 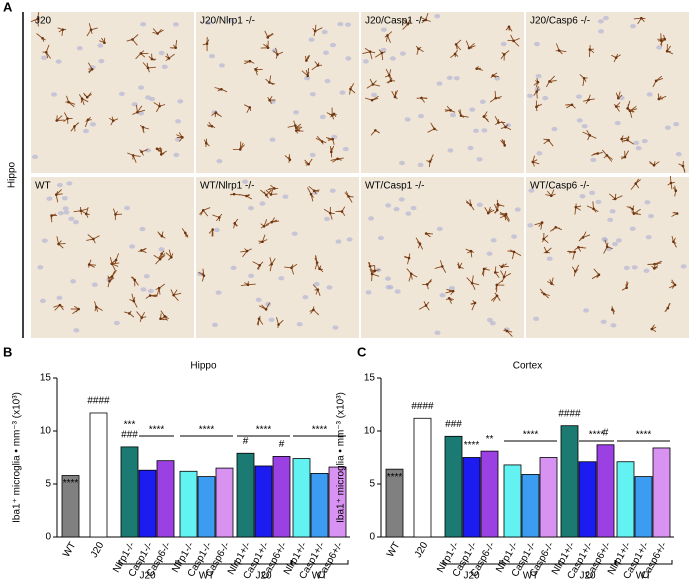 I want to click on y-tick-label: 5, so click(x=372, y=484).